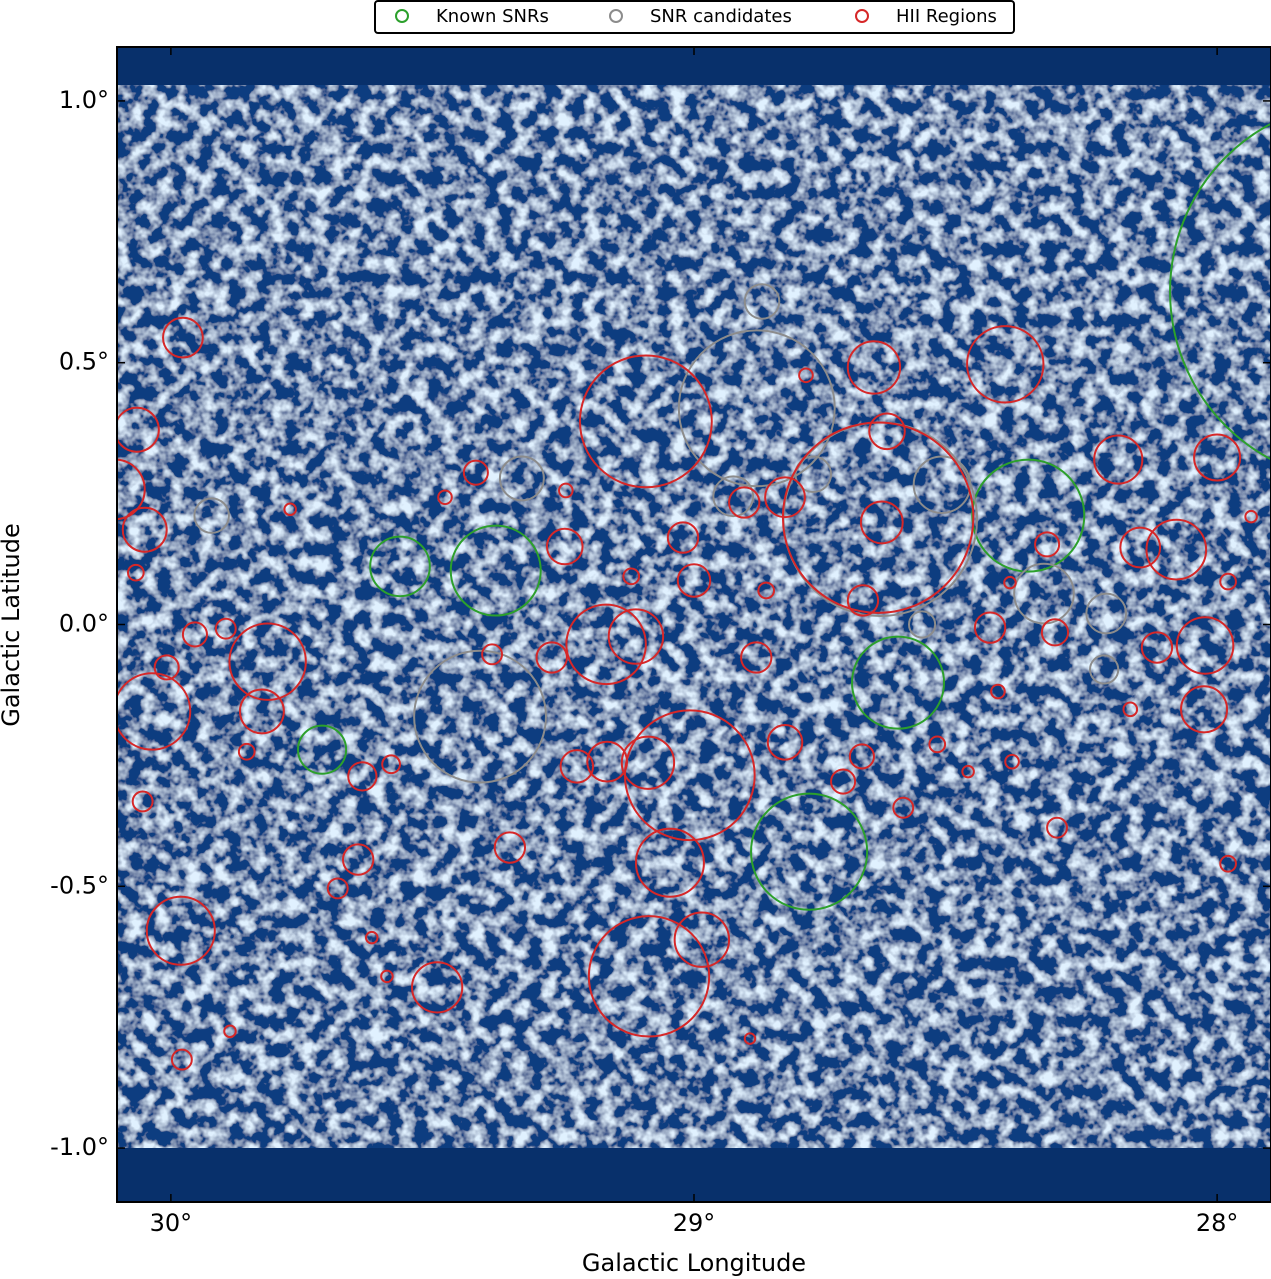 Image resolution: width=1271 pixels, height=1279 pixels. I want to click on legend, so click(694, 17).